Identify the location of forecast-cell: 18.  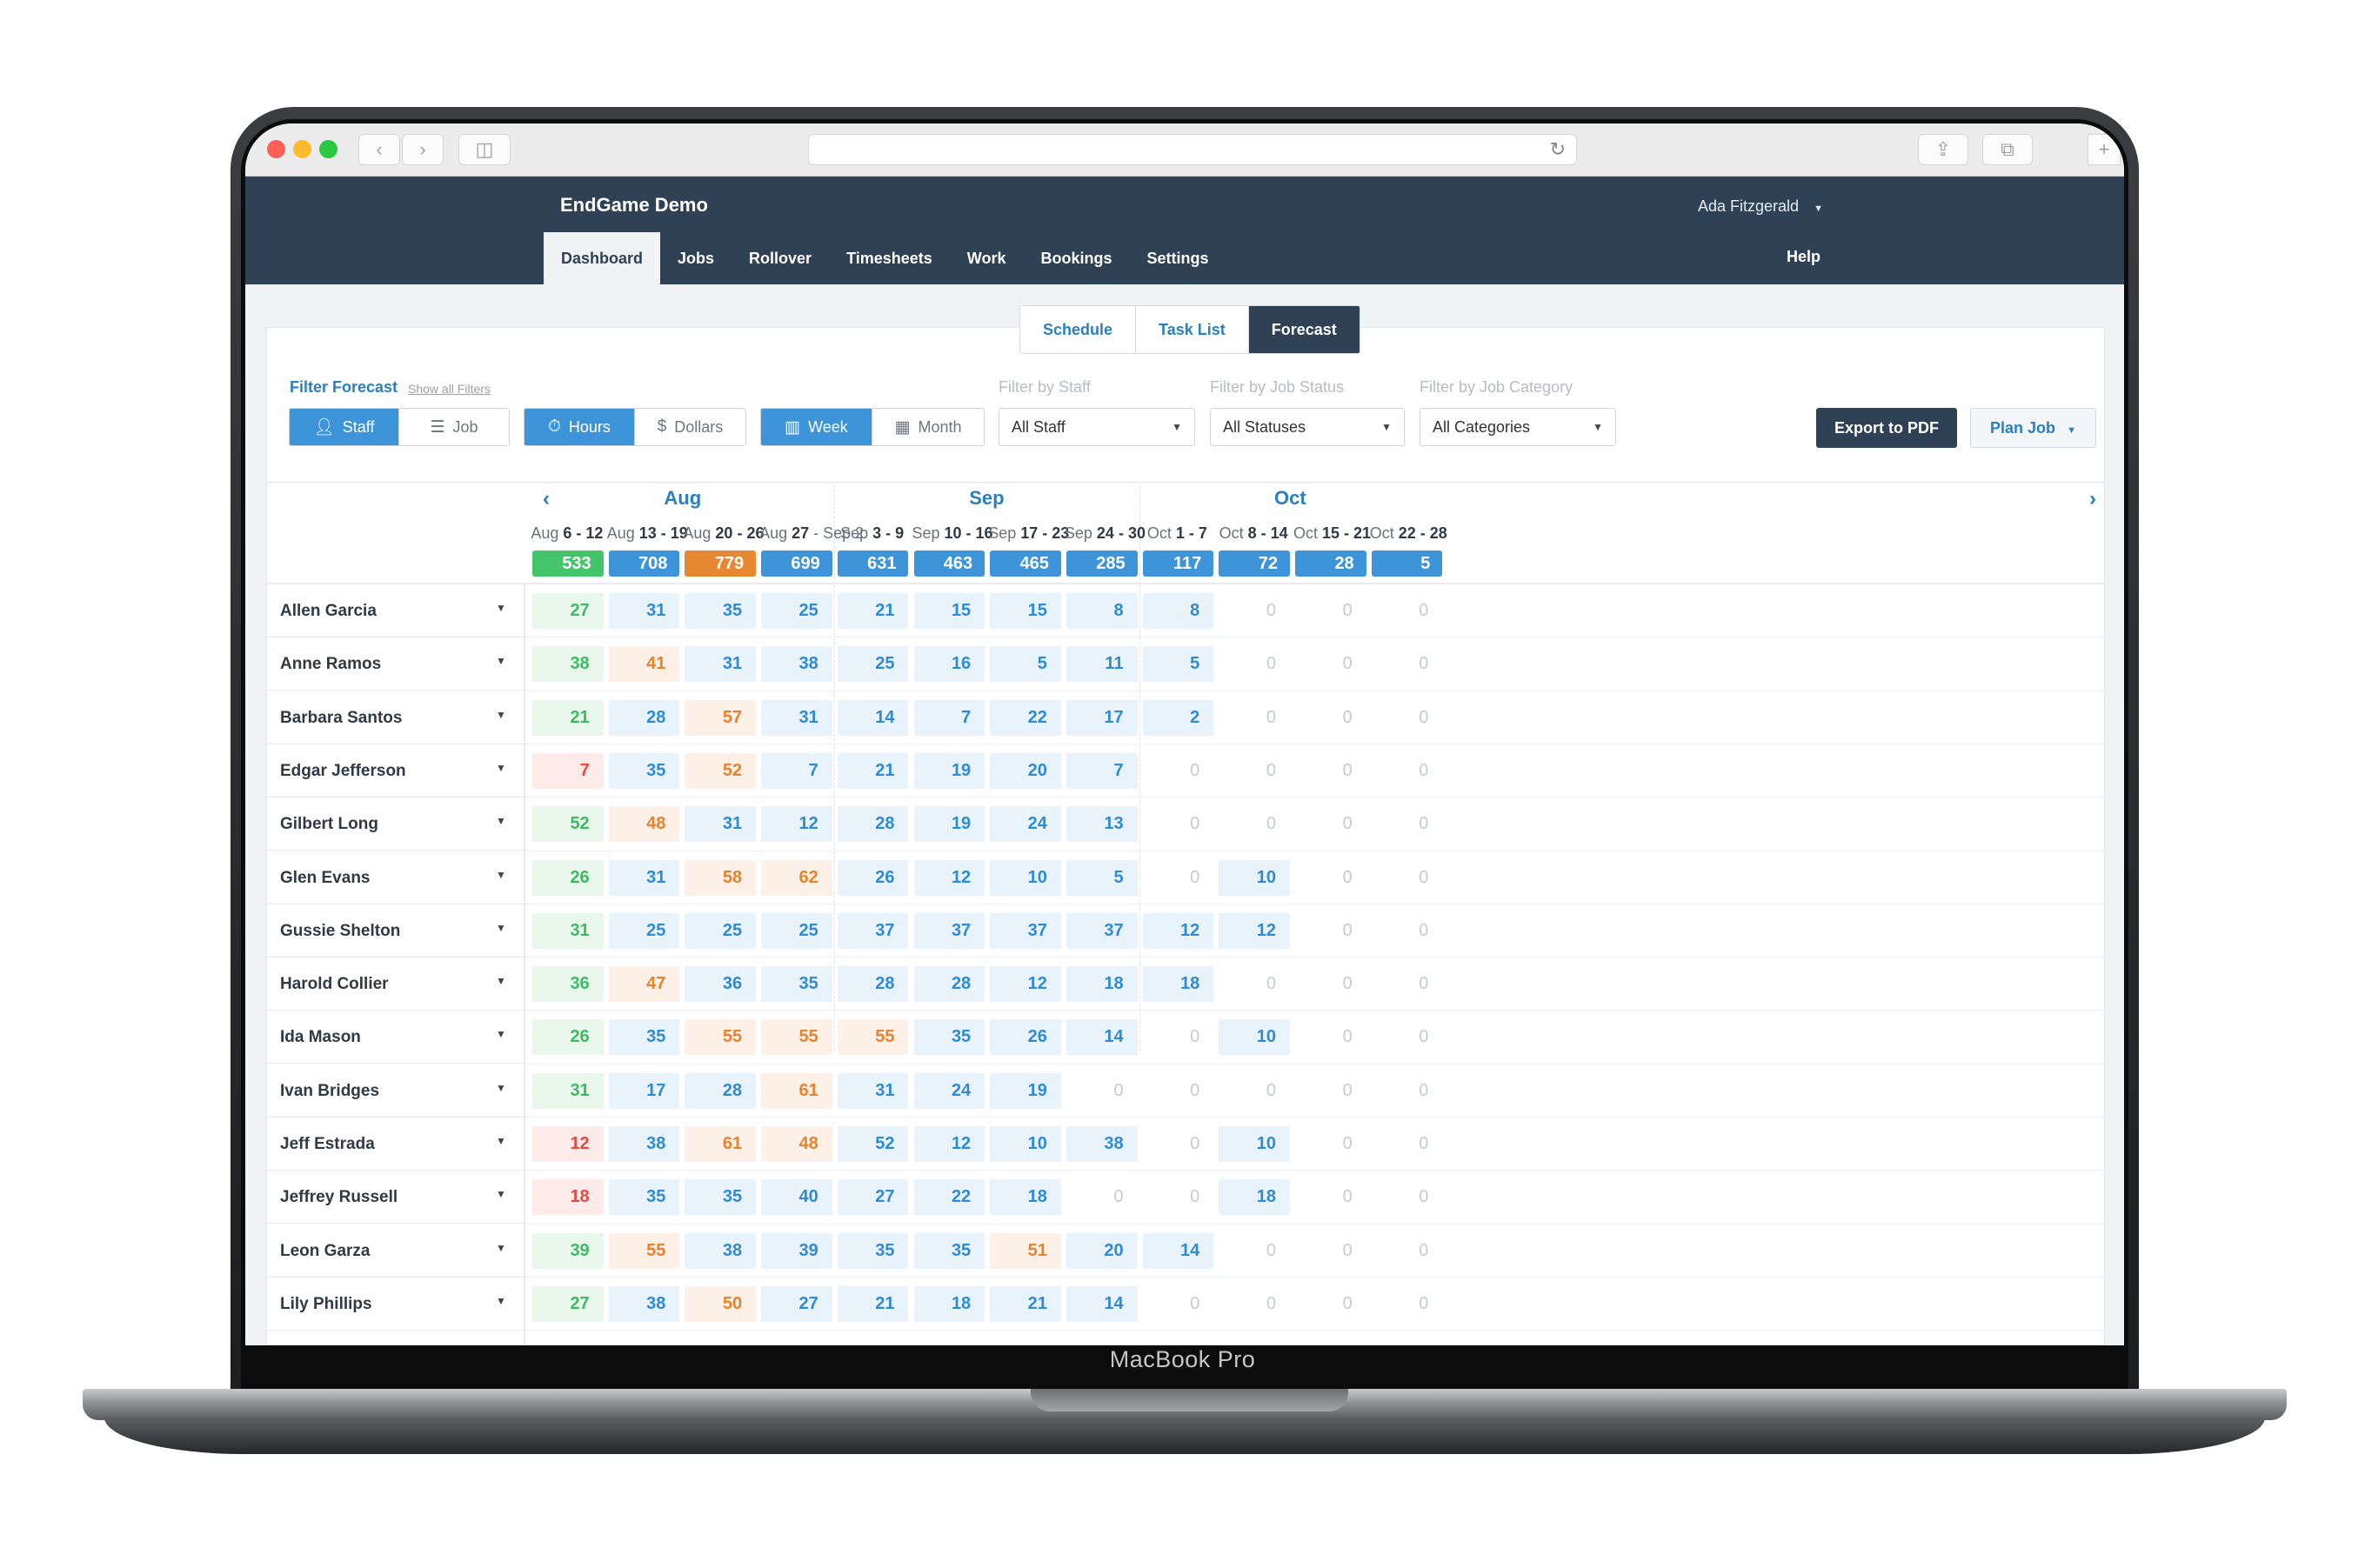
(1025, 1197).